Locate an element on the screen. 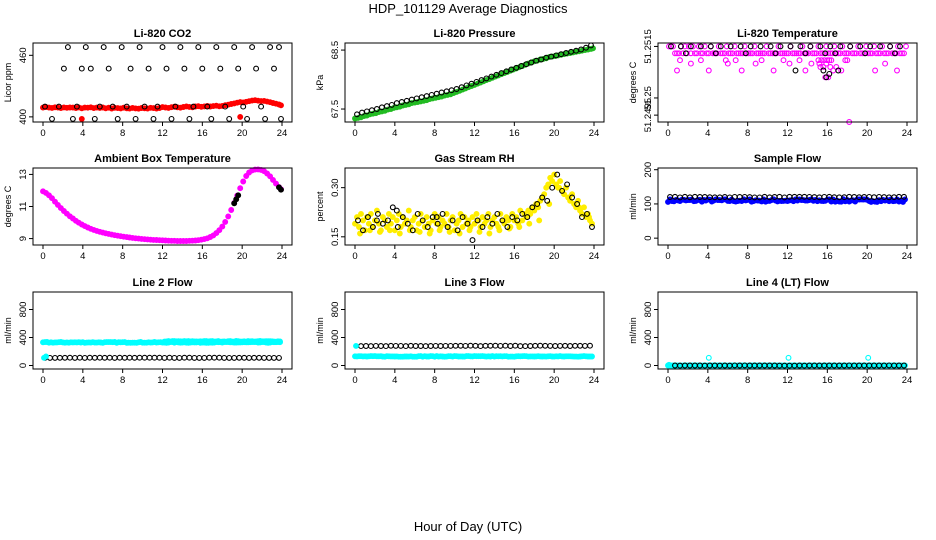 The height and width of the screenshot is (540, 936). series-line-3-1-min is located at coordinates (473, 356).